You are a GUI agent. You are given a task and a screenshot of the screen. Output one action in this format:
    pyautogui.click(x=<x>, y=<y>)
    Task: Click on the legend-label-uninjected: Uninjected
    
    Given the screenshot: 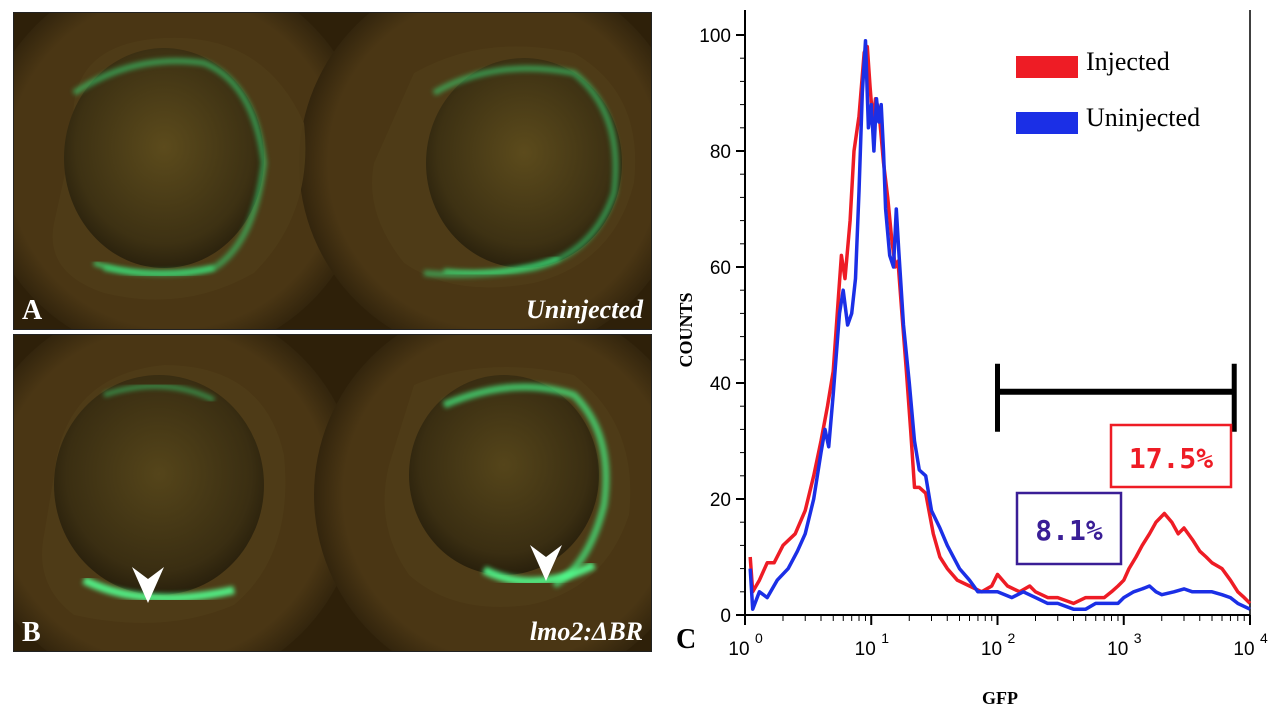 What is the action you would take?
    pyautogui.click(x=1143, y=117)
    